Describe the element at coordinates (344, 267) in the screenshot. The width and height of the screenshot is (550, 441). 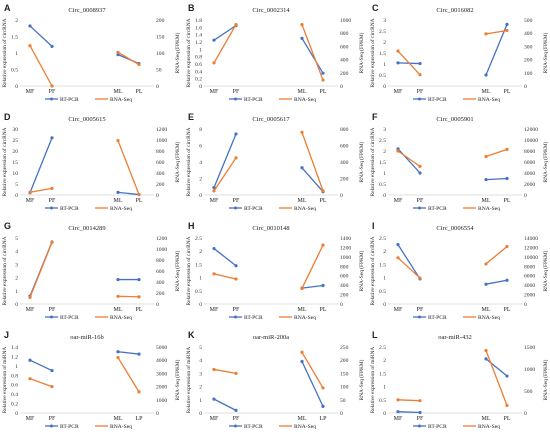
I see `y-right-tick-label: 800` at that location.